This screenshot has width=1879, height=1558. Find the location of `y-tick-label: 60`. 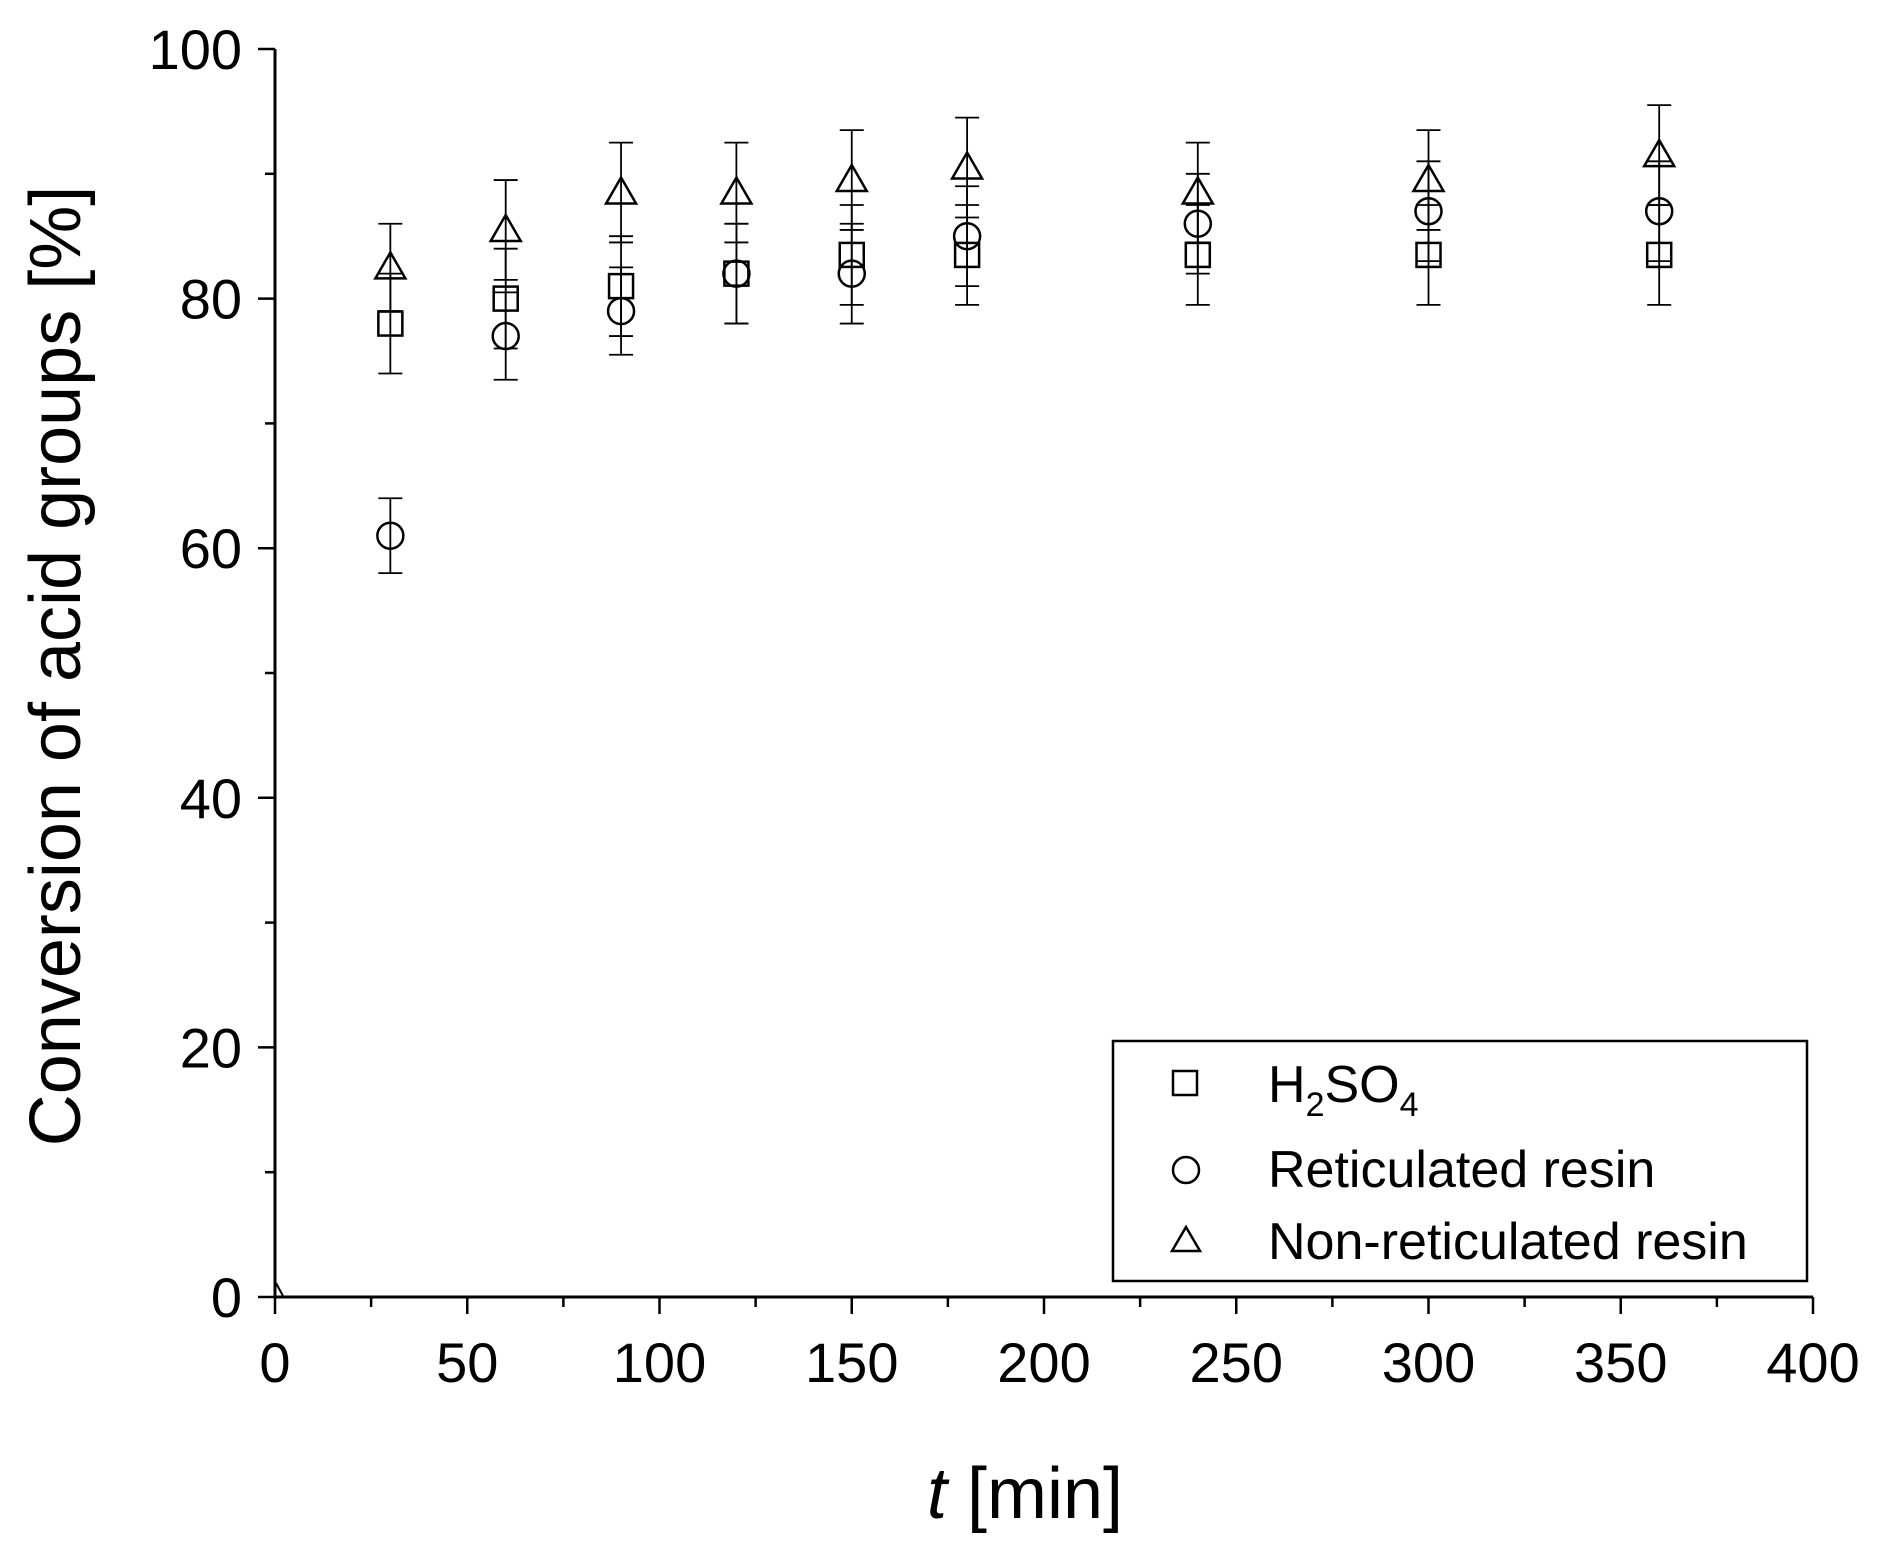

y-tick-label: 60 is located at coordinates (211, 548).